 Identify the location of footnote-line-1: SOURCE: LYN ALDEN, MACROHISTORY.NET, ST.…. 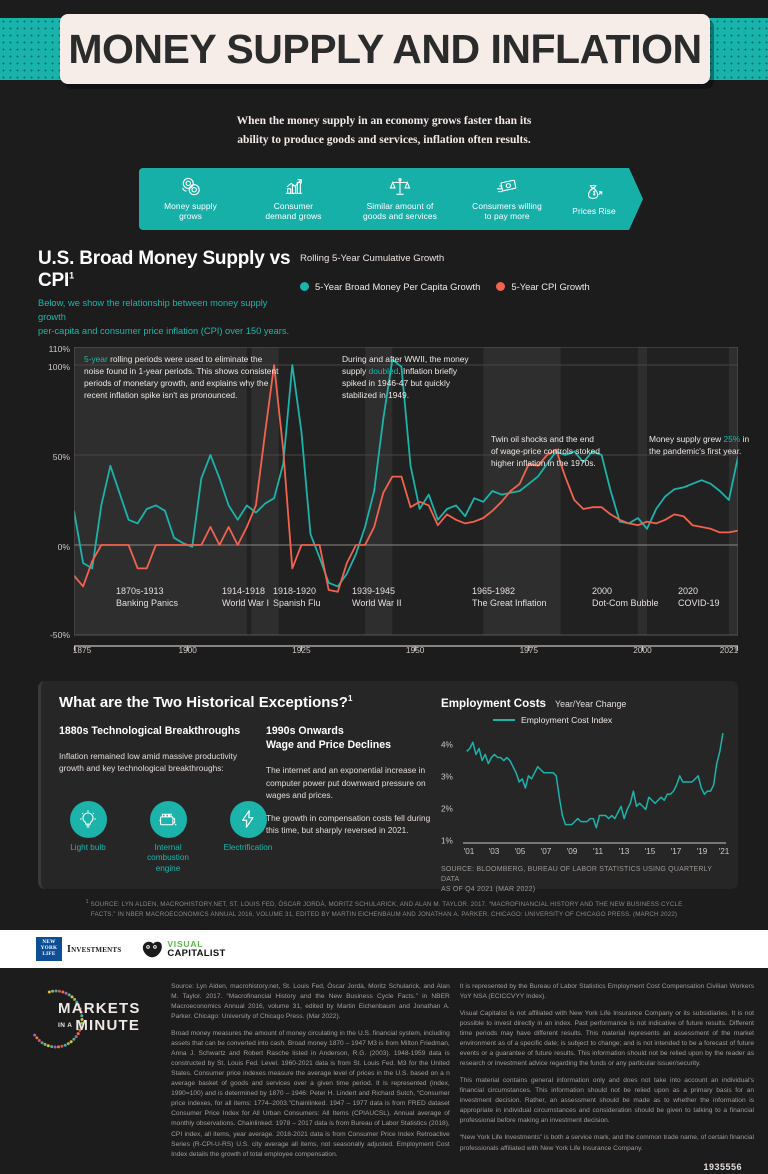
(386, 904).